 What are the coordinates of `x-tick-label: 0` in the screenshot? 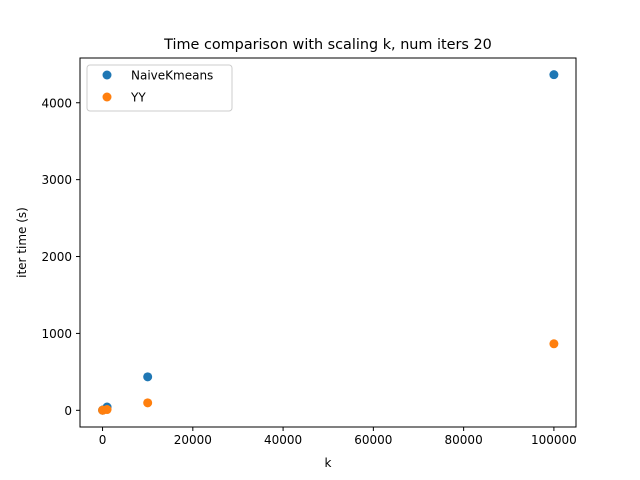 It's located at (103, 440).